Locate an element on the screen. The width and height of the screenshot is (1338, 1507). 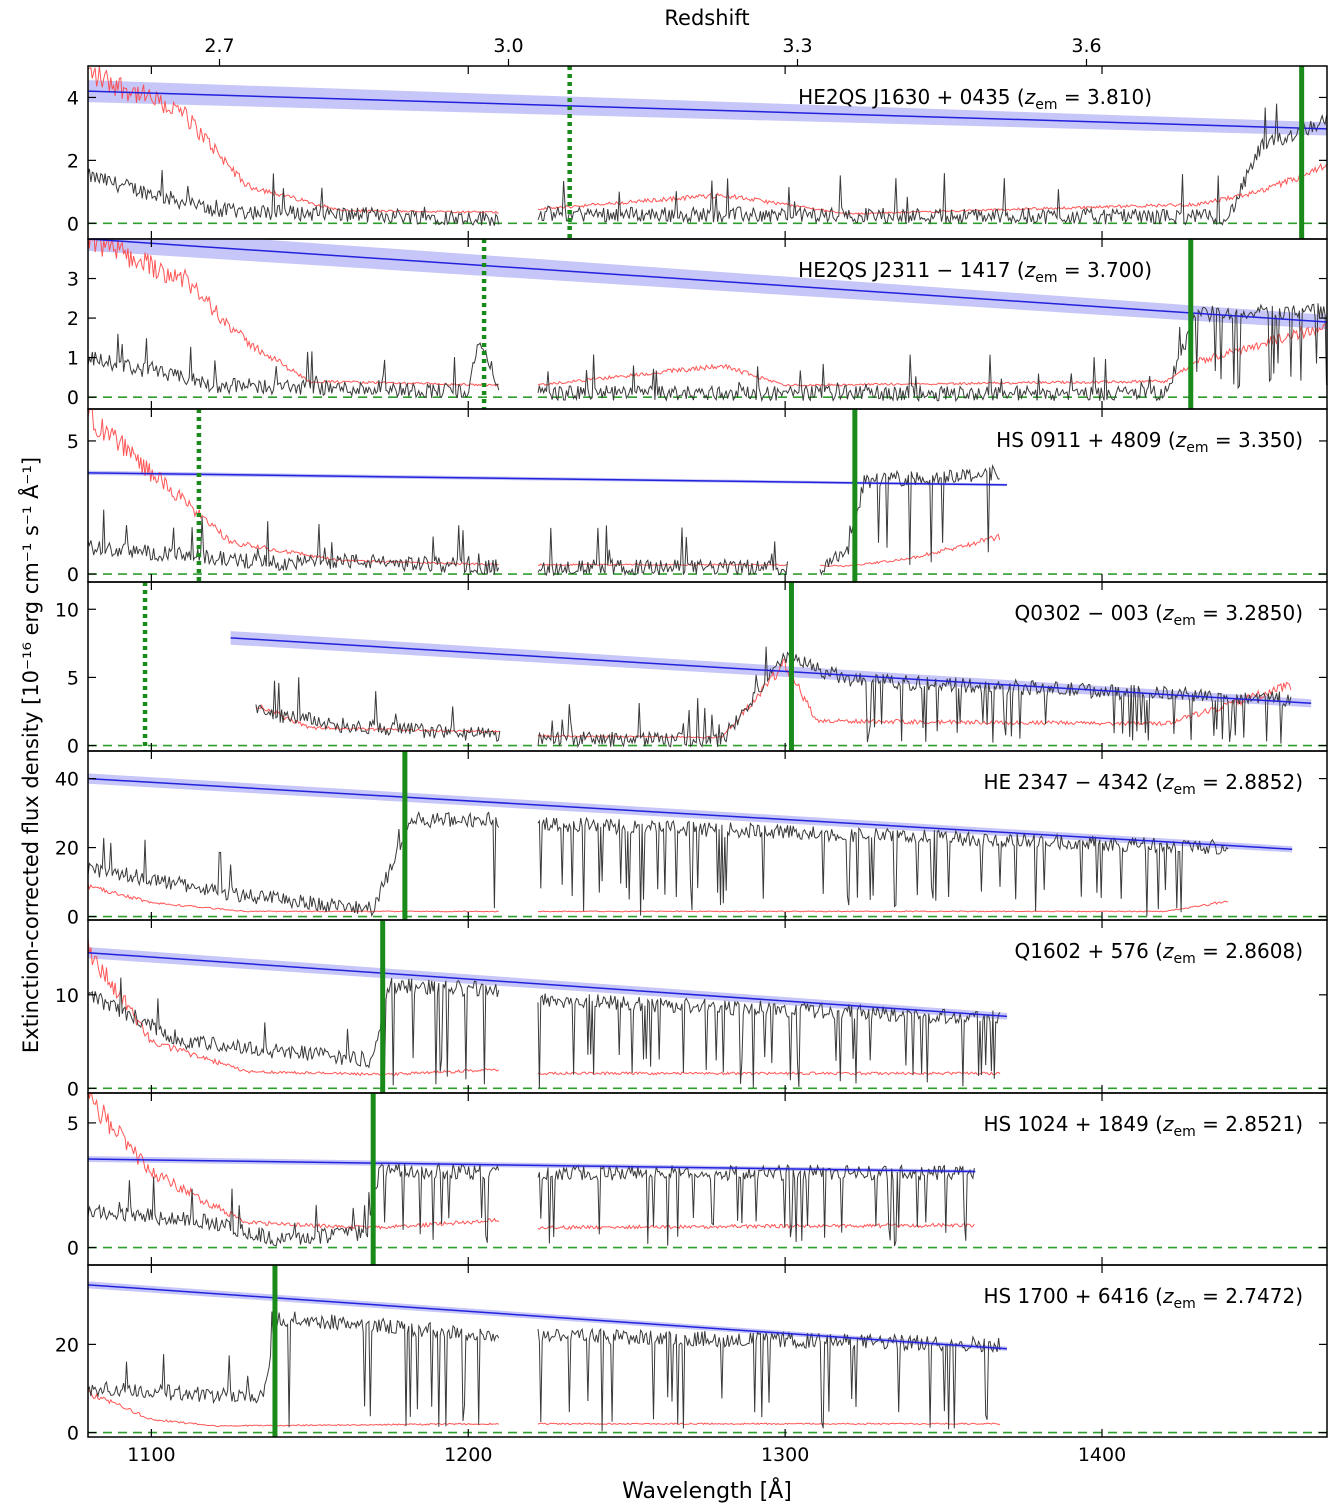
panel-label: Q0302 − 003 (zem = 3.2850) is located at coordinates (1159, 615).